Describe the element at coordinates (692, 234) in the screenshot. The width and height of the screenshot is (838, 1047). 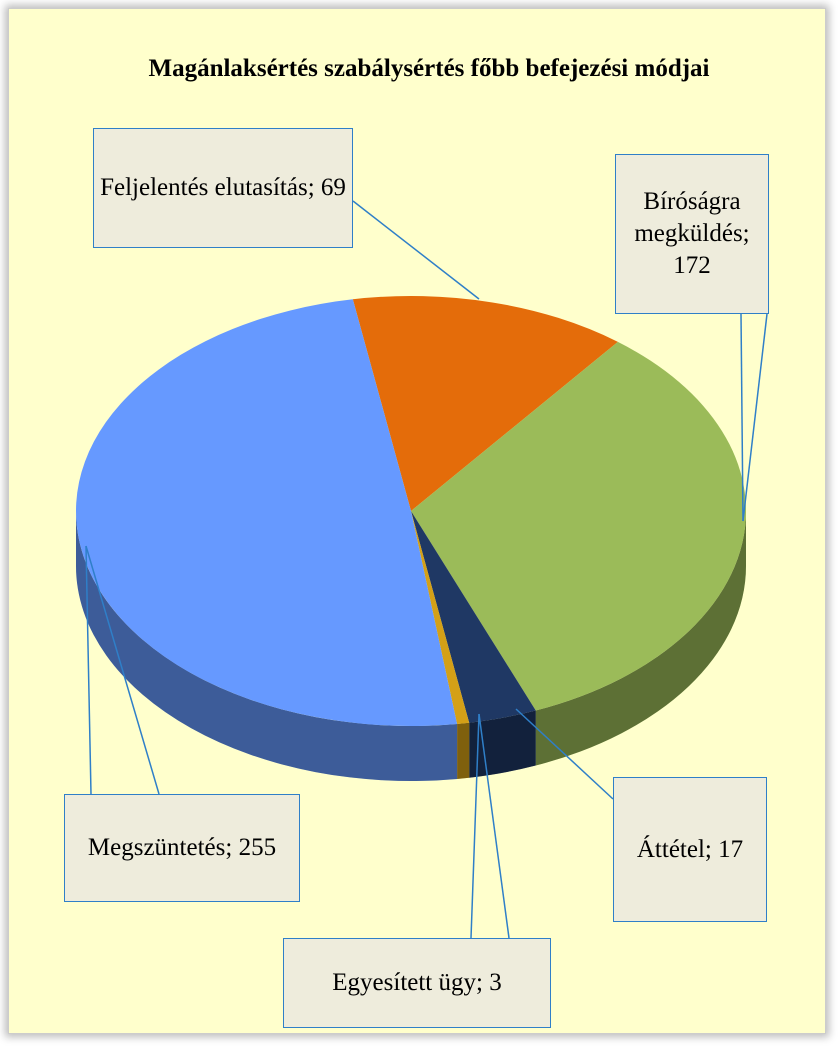
I see `data-label: Bíróságra megküldés; 172` at that location.